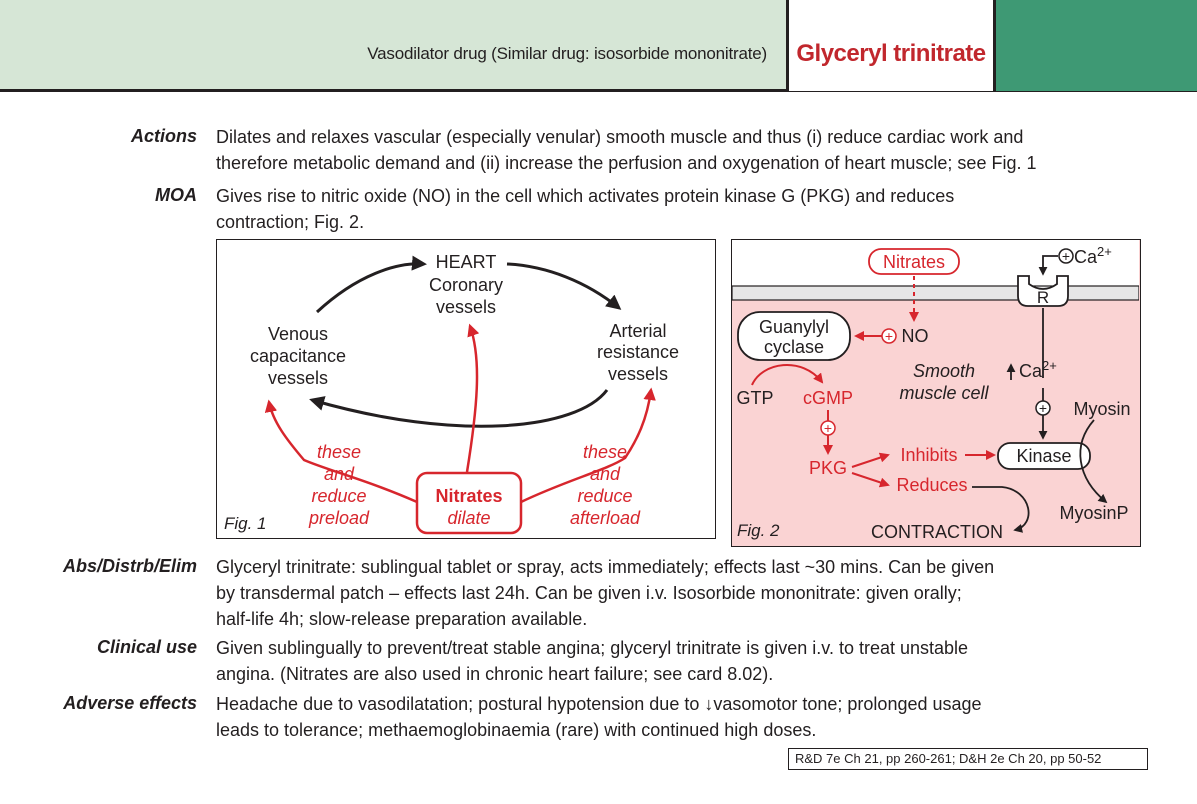 This screenshot has height=804, width=1197. What do you see at coordinates (638, 374) in the screenshot?
I see `arterial-label: vessels` at bounding box center [638, 374].